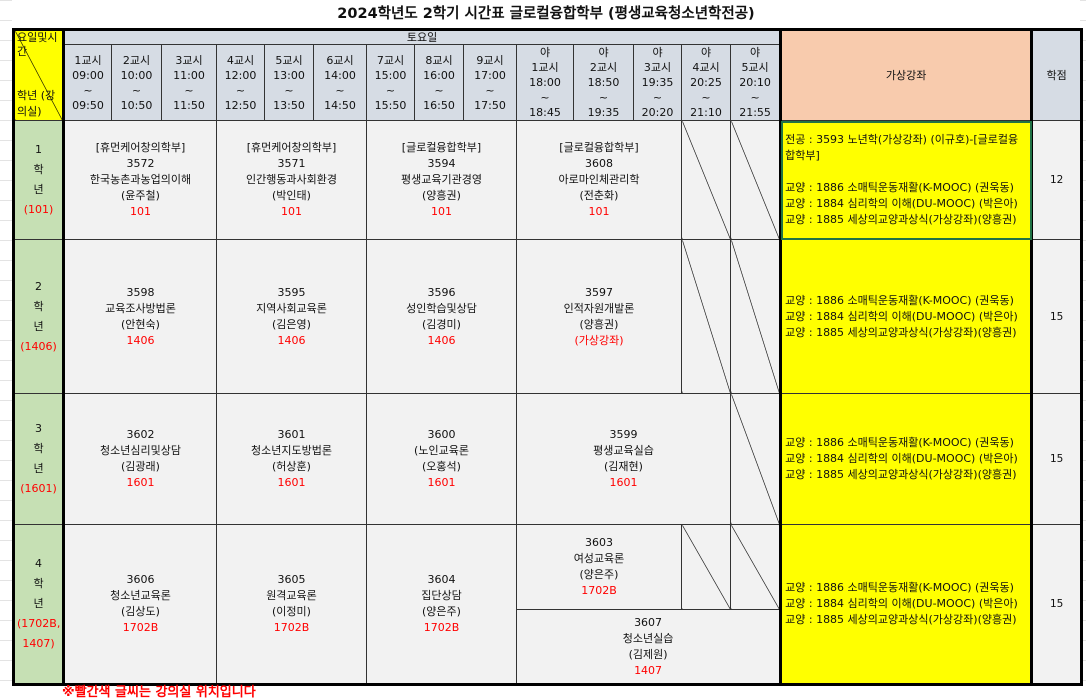 Image resolution: width=1086 pixels, height=700 pixels. I want to click on period-header: 6교시 14:00 ~14:50, so click(340, 82).